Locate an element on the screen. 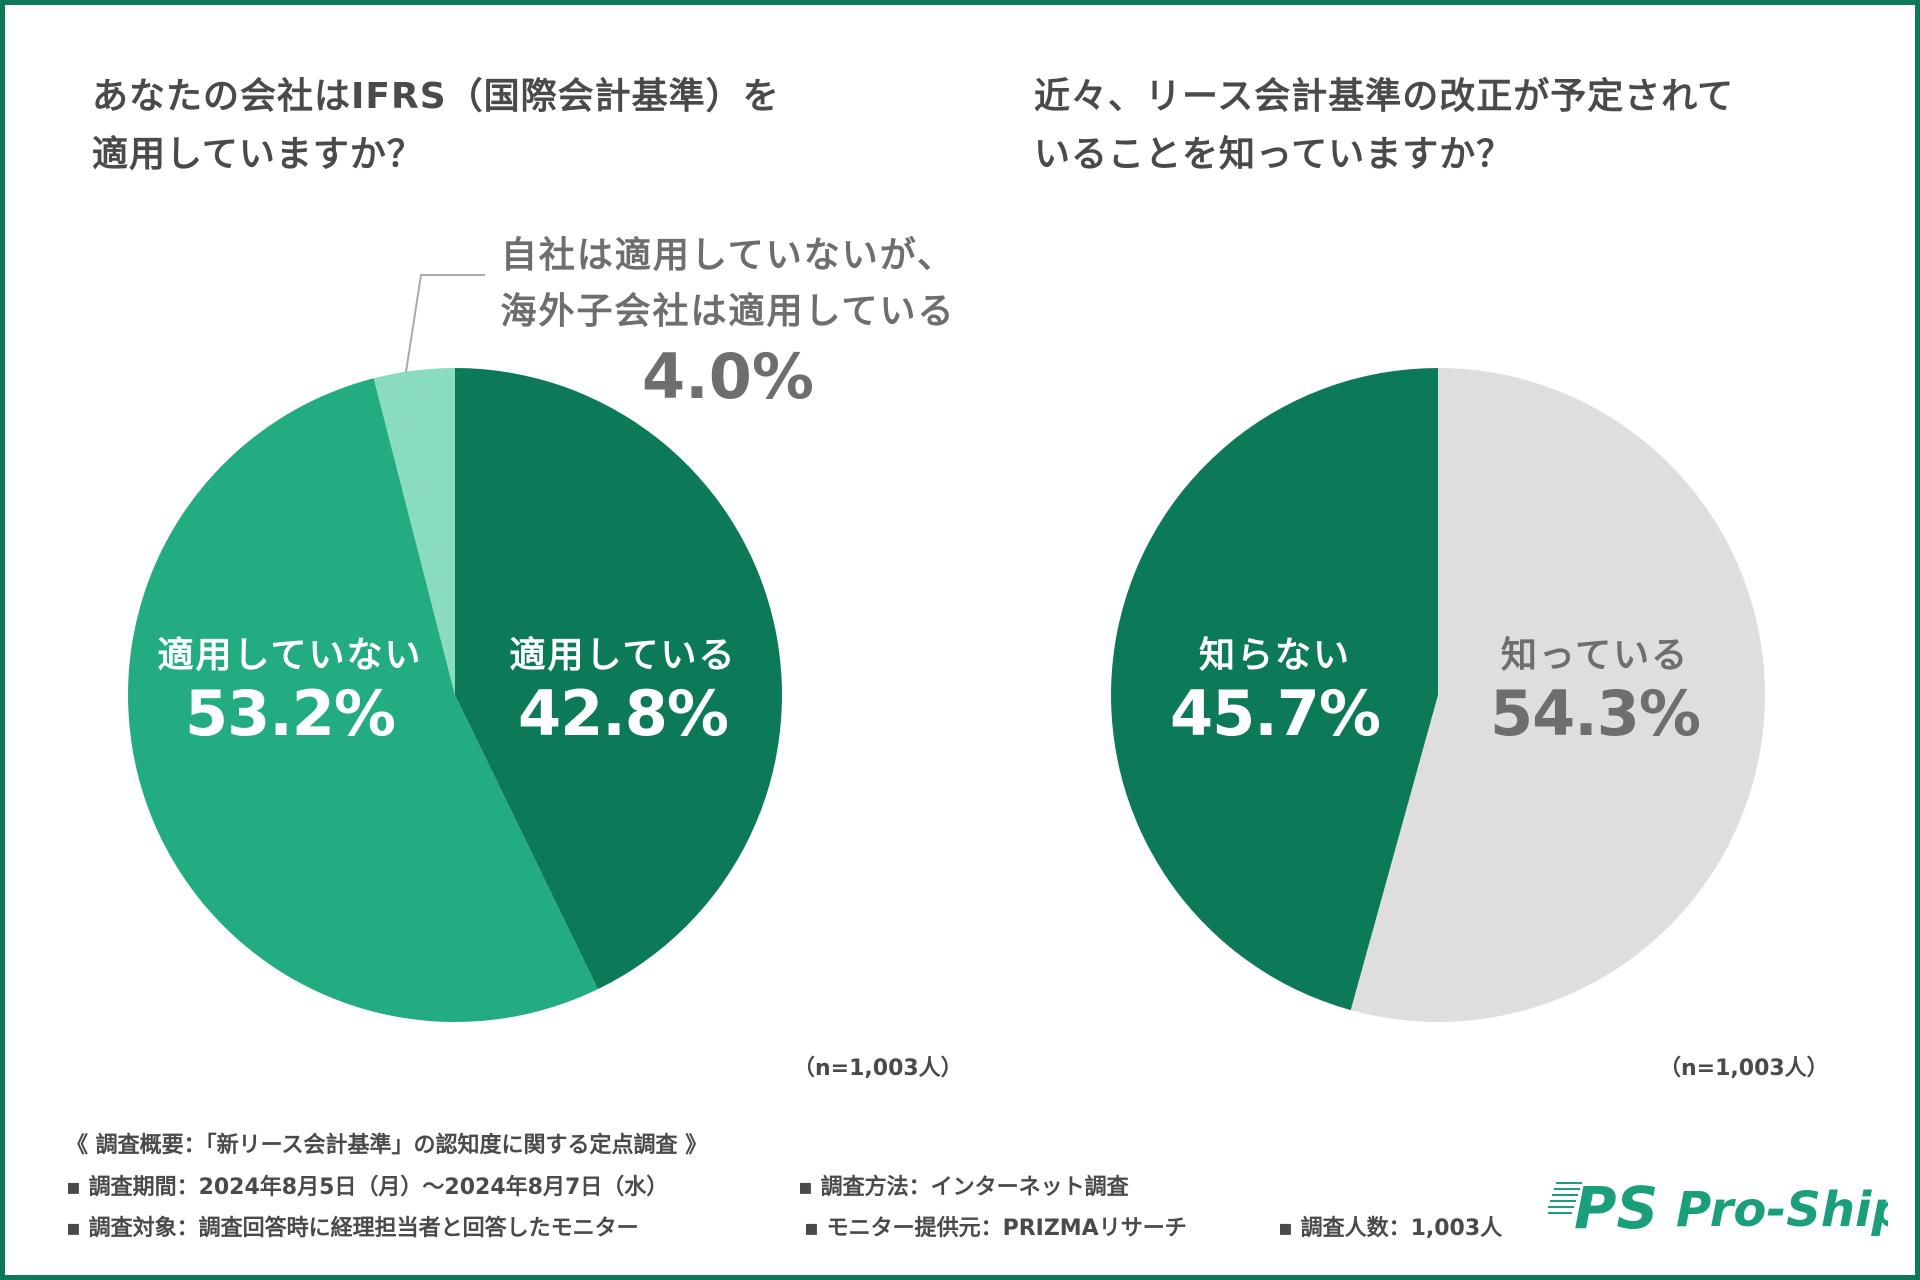  callout-subsidiary: 自社は適用していないが、 海外子会社は適用している 4.0% is located at coordinates (728, 321).